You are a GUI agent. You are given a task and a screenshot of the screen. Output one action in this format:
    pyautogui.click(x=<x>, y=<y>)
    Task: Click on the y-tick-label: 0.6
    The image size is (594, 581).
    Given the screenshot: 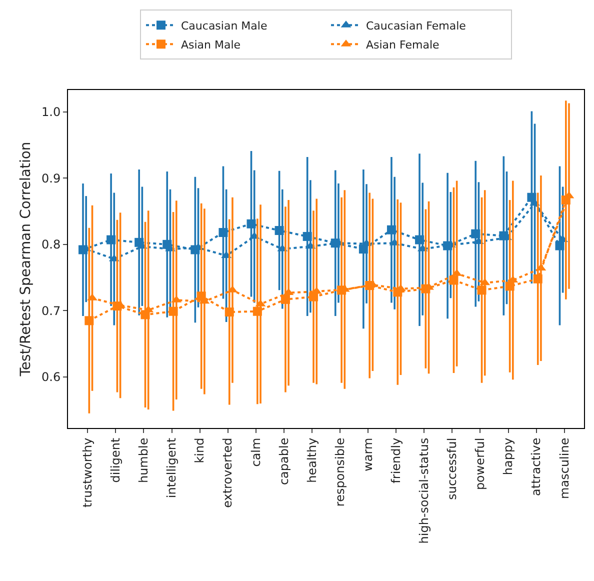 What is the action you would take?
    pyautogui.click(x=51, y=377)
    